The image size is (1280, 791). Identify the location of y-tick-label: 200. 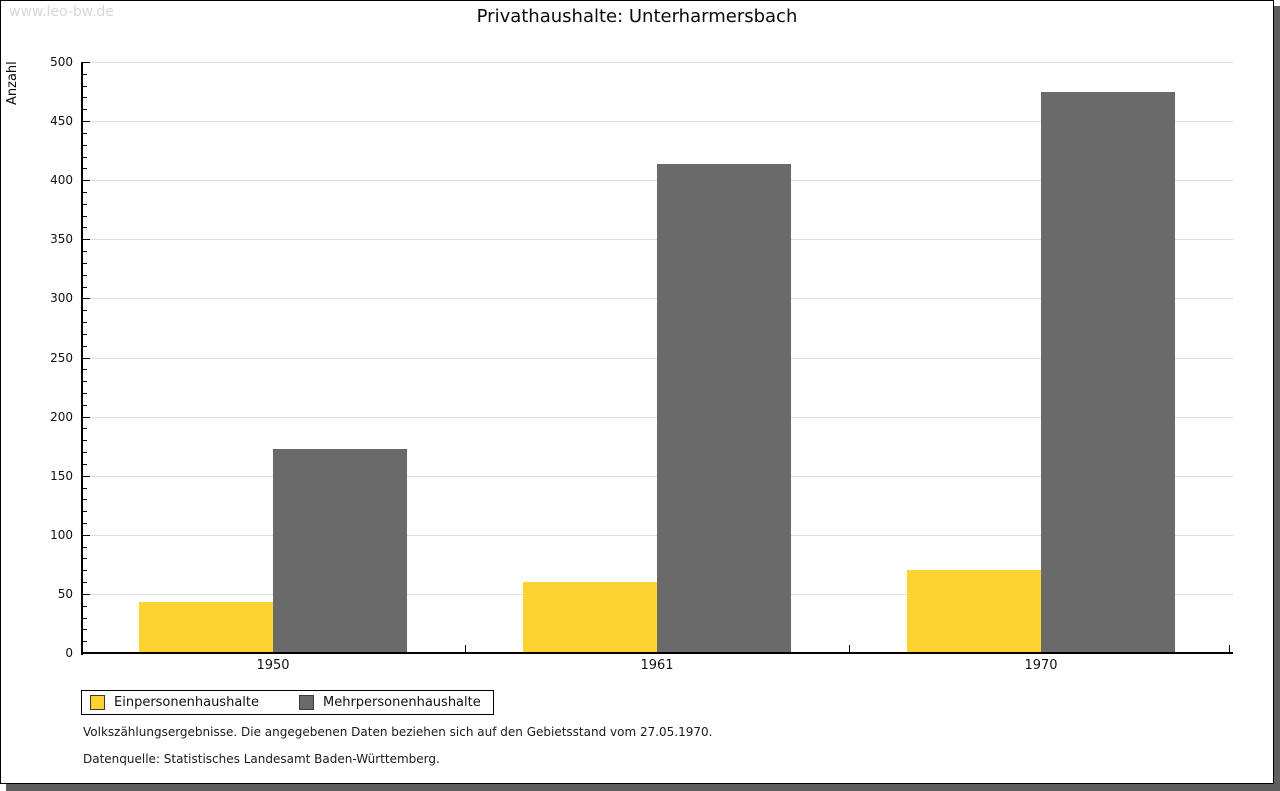
(61, 416).